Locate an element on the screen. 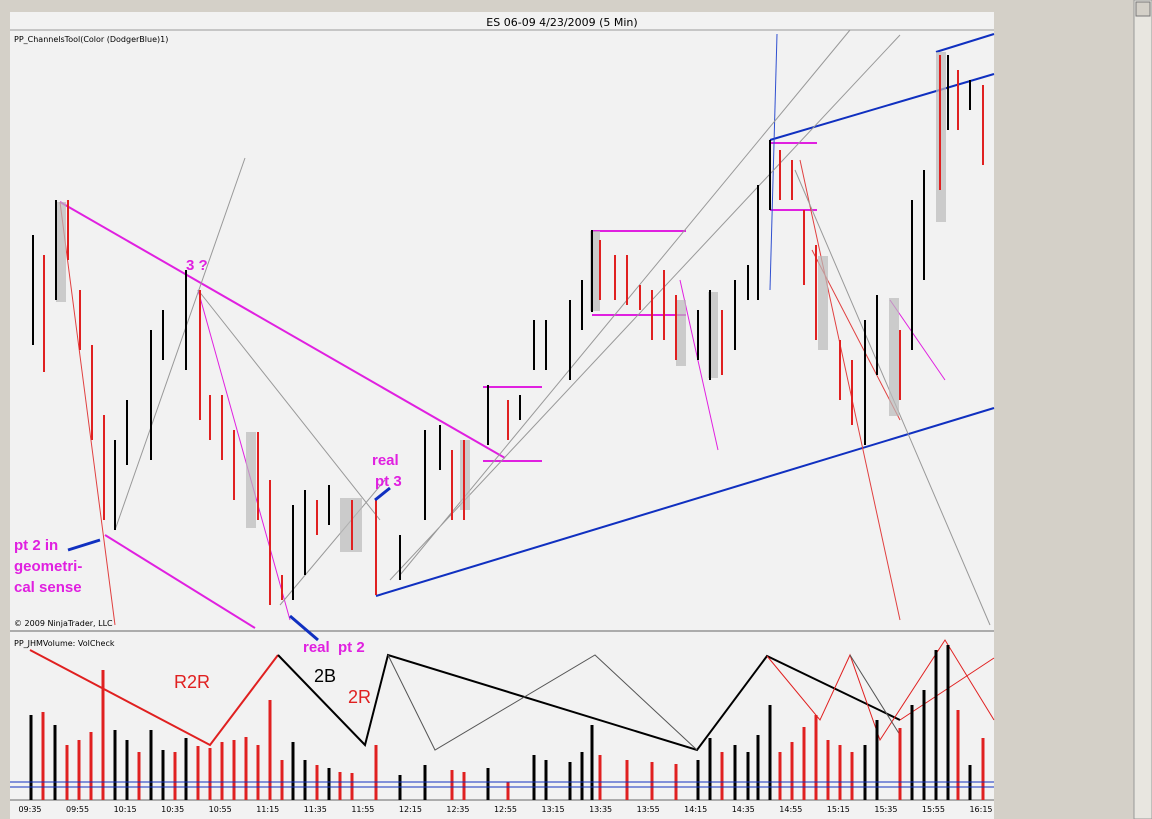 The width and height of the screenshot is (1152, 819). volume-swings is located at coordinates (512, 695).